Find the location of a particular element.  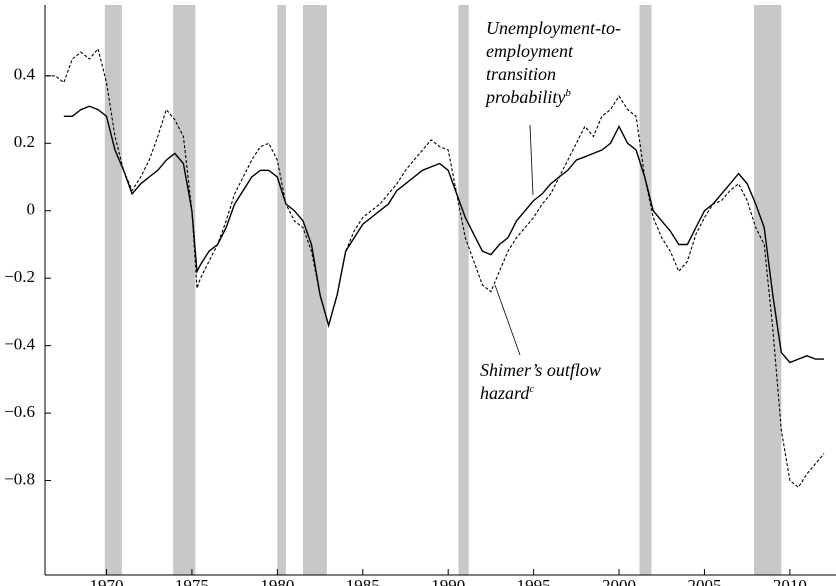

series-label-text: Unemployment-to- is located at coordinates (553, 28).